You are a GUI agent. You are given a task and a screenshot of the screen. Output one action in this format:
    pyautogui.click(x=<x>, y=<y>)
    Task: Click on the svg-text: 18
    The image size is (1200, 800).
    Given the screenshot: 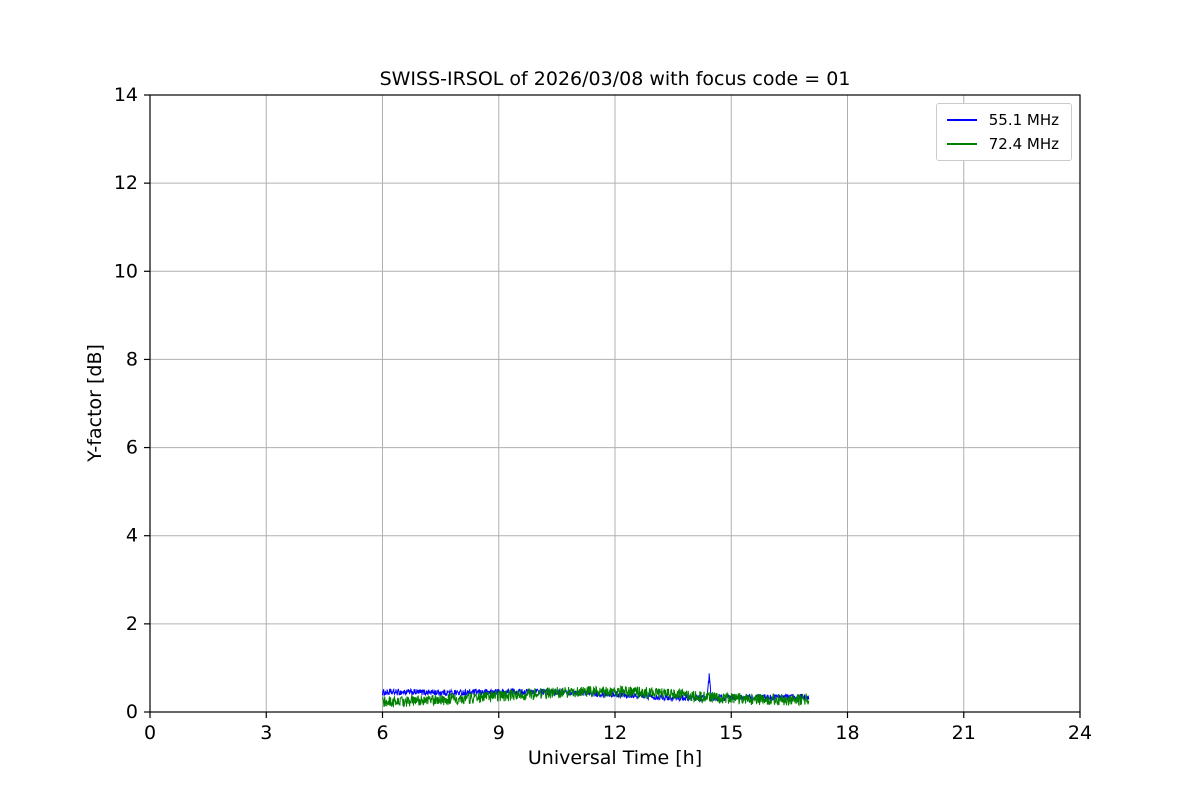 What is the action you would take?
    pyautogui.click(x=847, y=733)
    